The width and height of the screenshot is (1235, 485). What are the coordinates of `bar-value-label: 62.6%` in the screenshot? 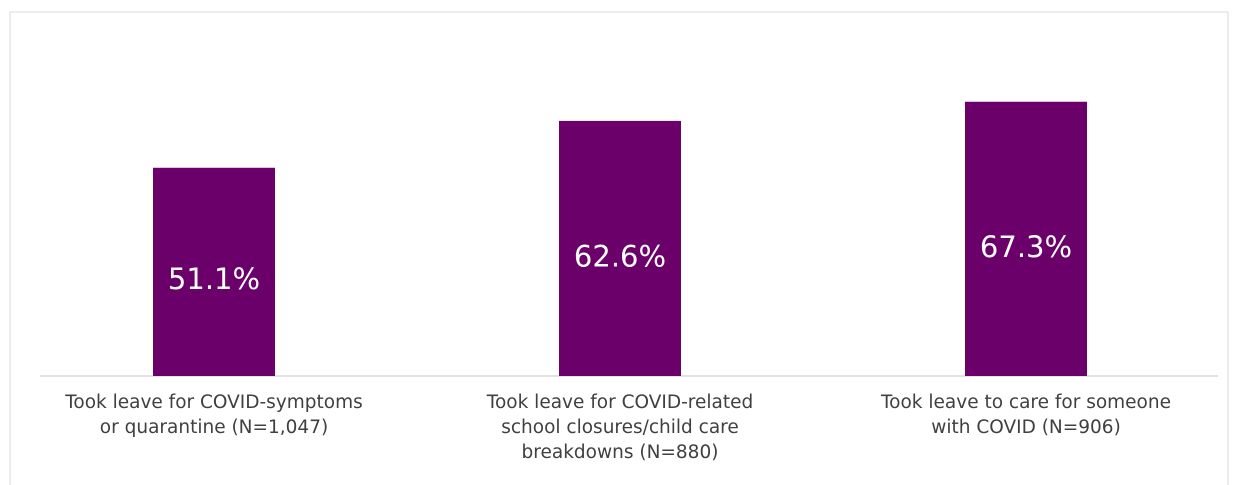 It's located at (620, 256).